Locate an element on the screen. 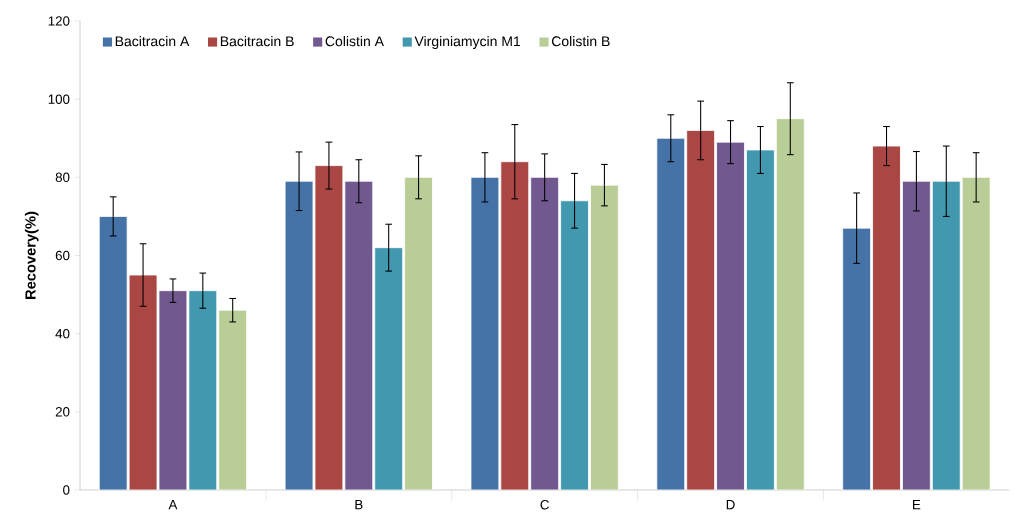  legend-label: Colistin A is located at coordinates (354, 41).